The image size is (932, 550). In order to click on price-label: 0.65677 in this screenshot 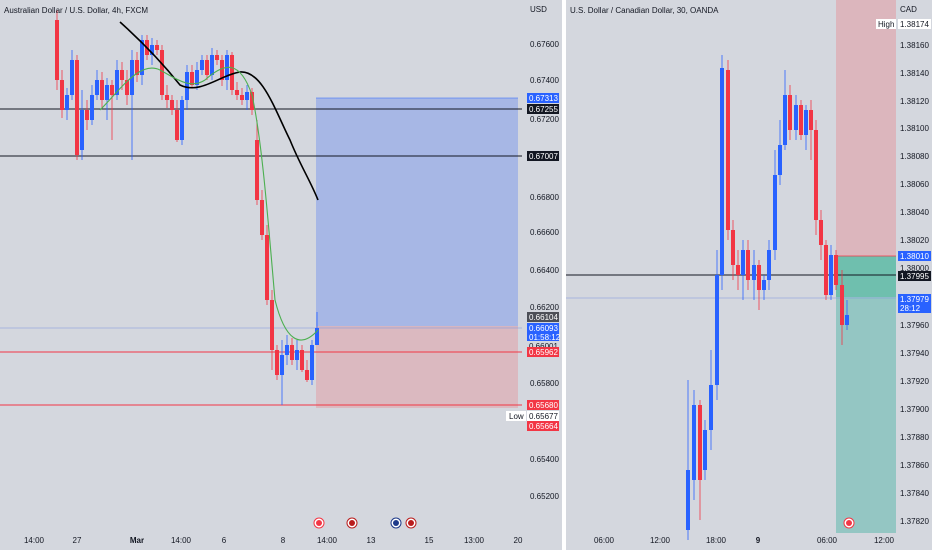, I will do `click(543, 416)`.